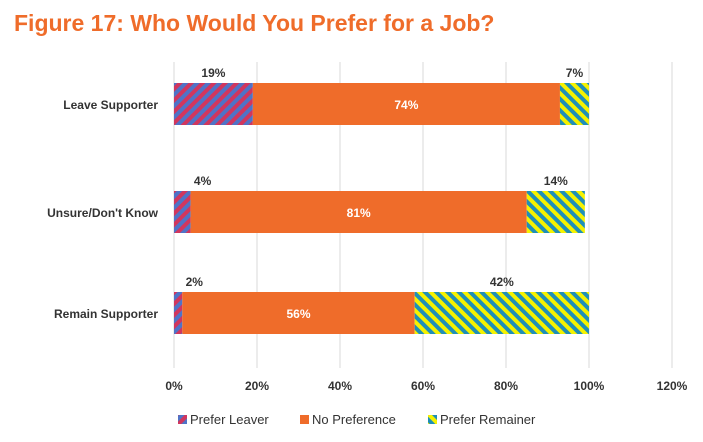 The image size is (703, 442). I want to click on x-tick-label: 20%, so click(257, 386).